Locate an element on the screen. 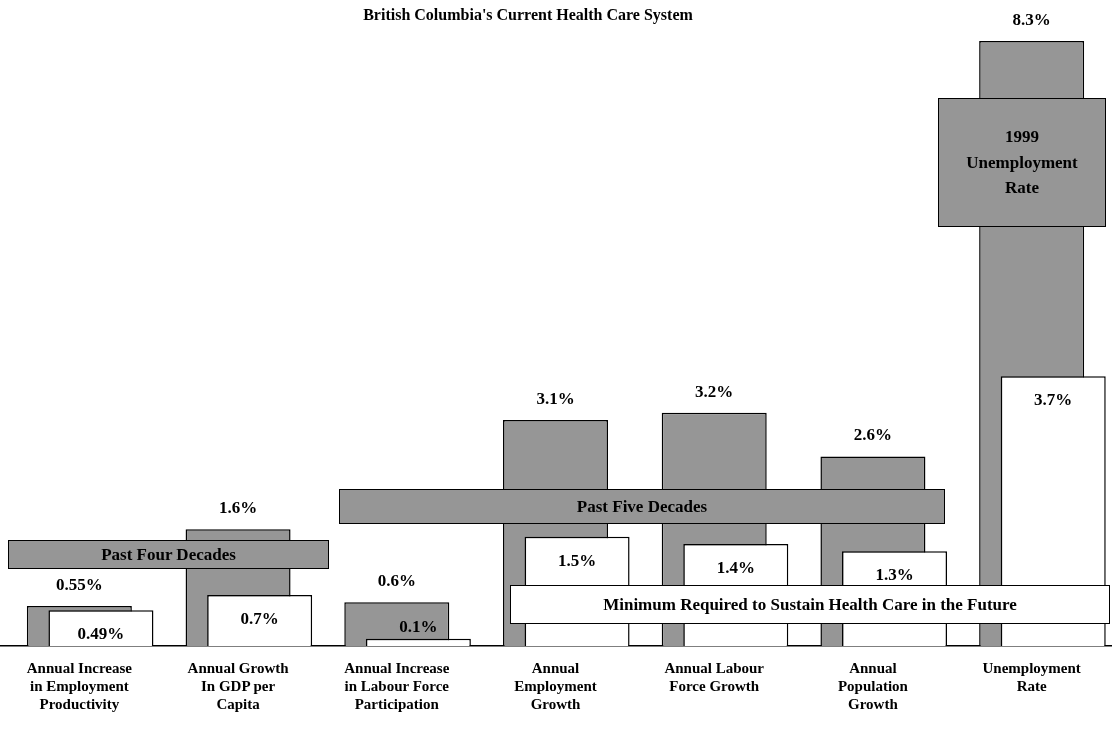 This screenshot has width=1118, height=742. x-tick-label: Annual Employment Growth is located at coordinates (555, 685).